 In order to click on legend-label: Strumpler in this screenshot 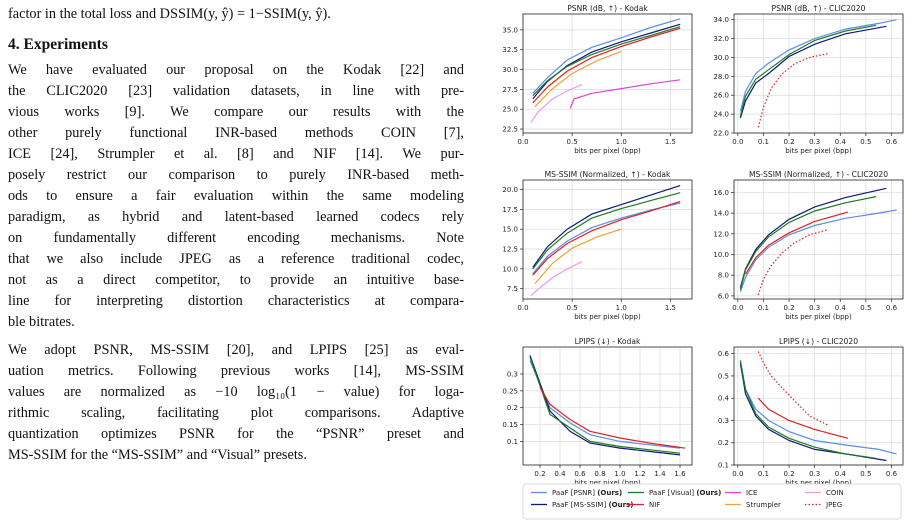, I will do `click(763, 505)`.